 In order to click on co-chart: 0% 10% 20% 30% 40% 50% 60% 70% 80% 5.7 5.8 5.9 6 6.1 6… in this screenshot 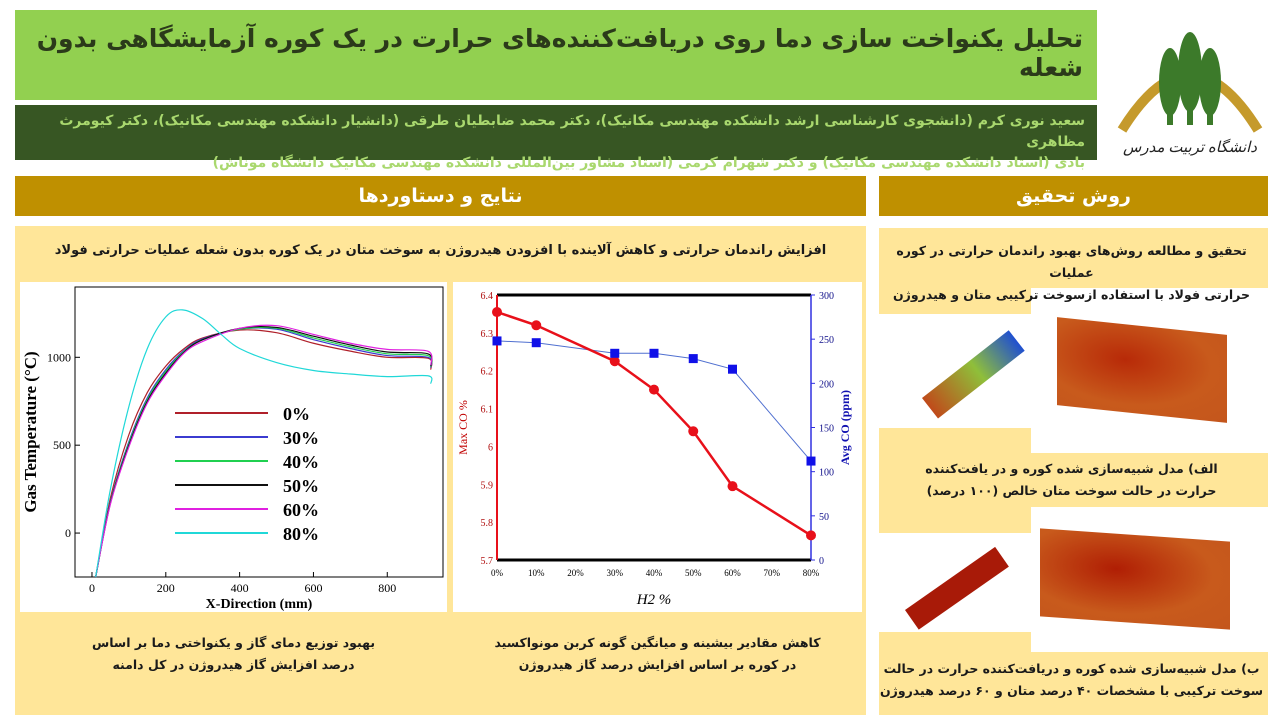, I will do `click(657, 447)`.